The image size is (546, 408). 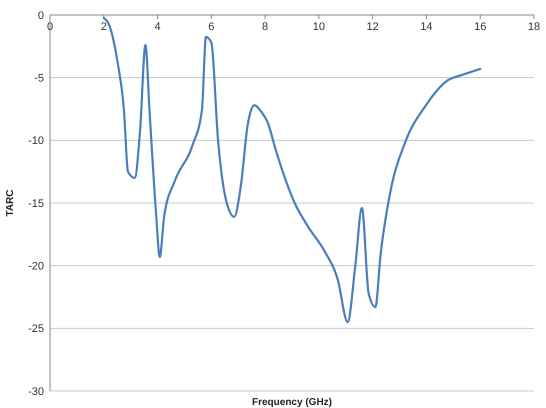 I want to click on y-tick-label: -10, so click(x=36, y=141).